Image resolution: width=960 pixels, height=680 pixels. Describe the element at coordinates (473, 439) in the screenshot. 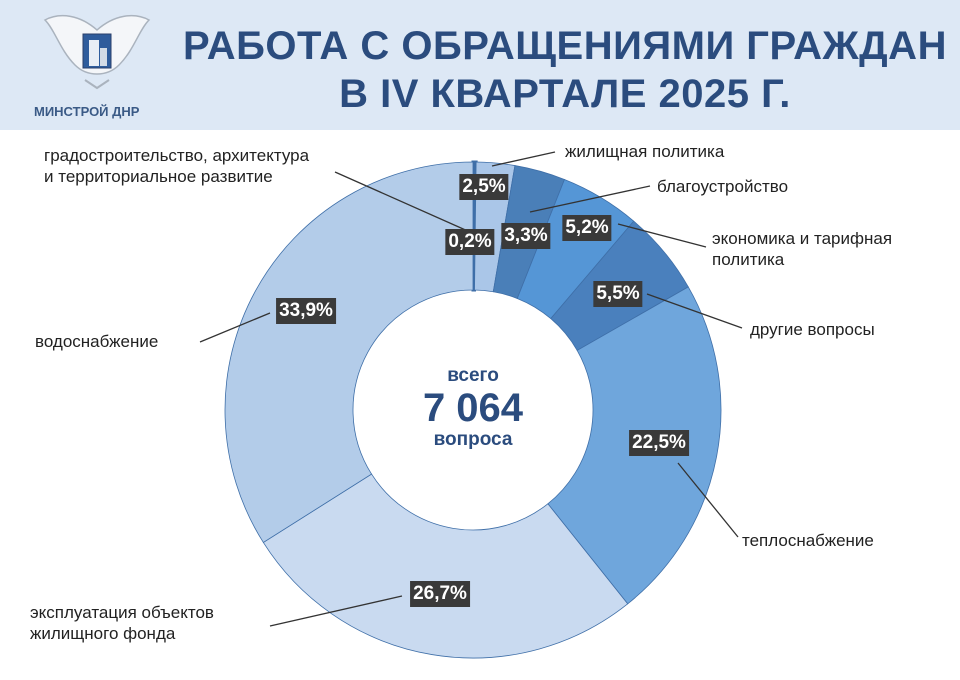

I see `center-bottom-text: вопроса` at that location.